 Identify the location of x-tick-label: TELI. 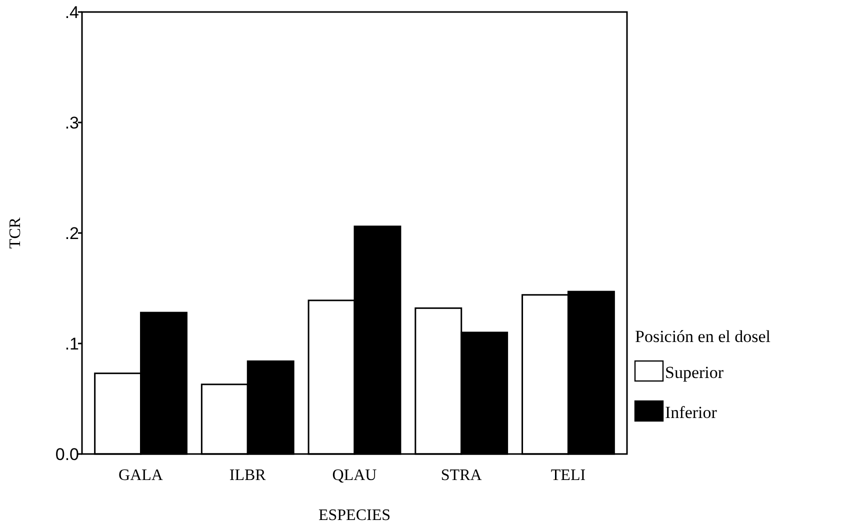
(568, 475).